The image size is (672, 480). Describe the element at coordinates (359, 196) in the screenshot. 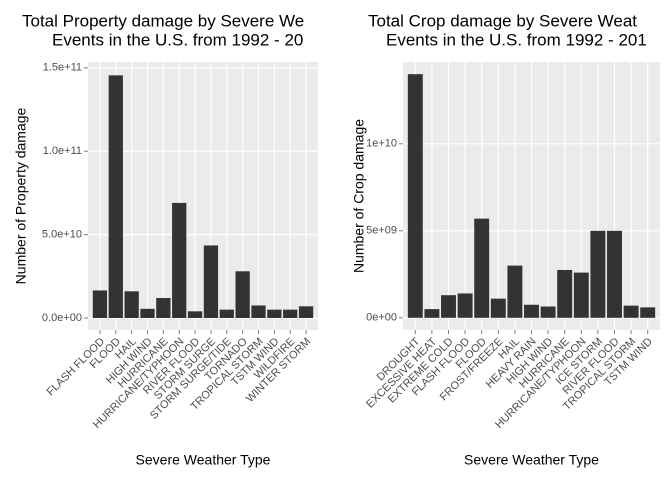

I see `y-axis-title: Number of Crop damage` at that location.